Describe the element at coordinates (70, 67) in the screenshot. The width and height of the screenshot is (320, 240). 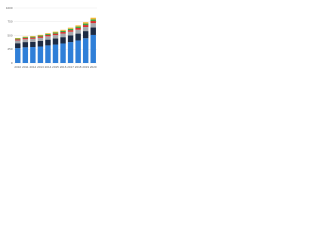
I see `x-tick-label: 2017` at that location.